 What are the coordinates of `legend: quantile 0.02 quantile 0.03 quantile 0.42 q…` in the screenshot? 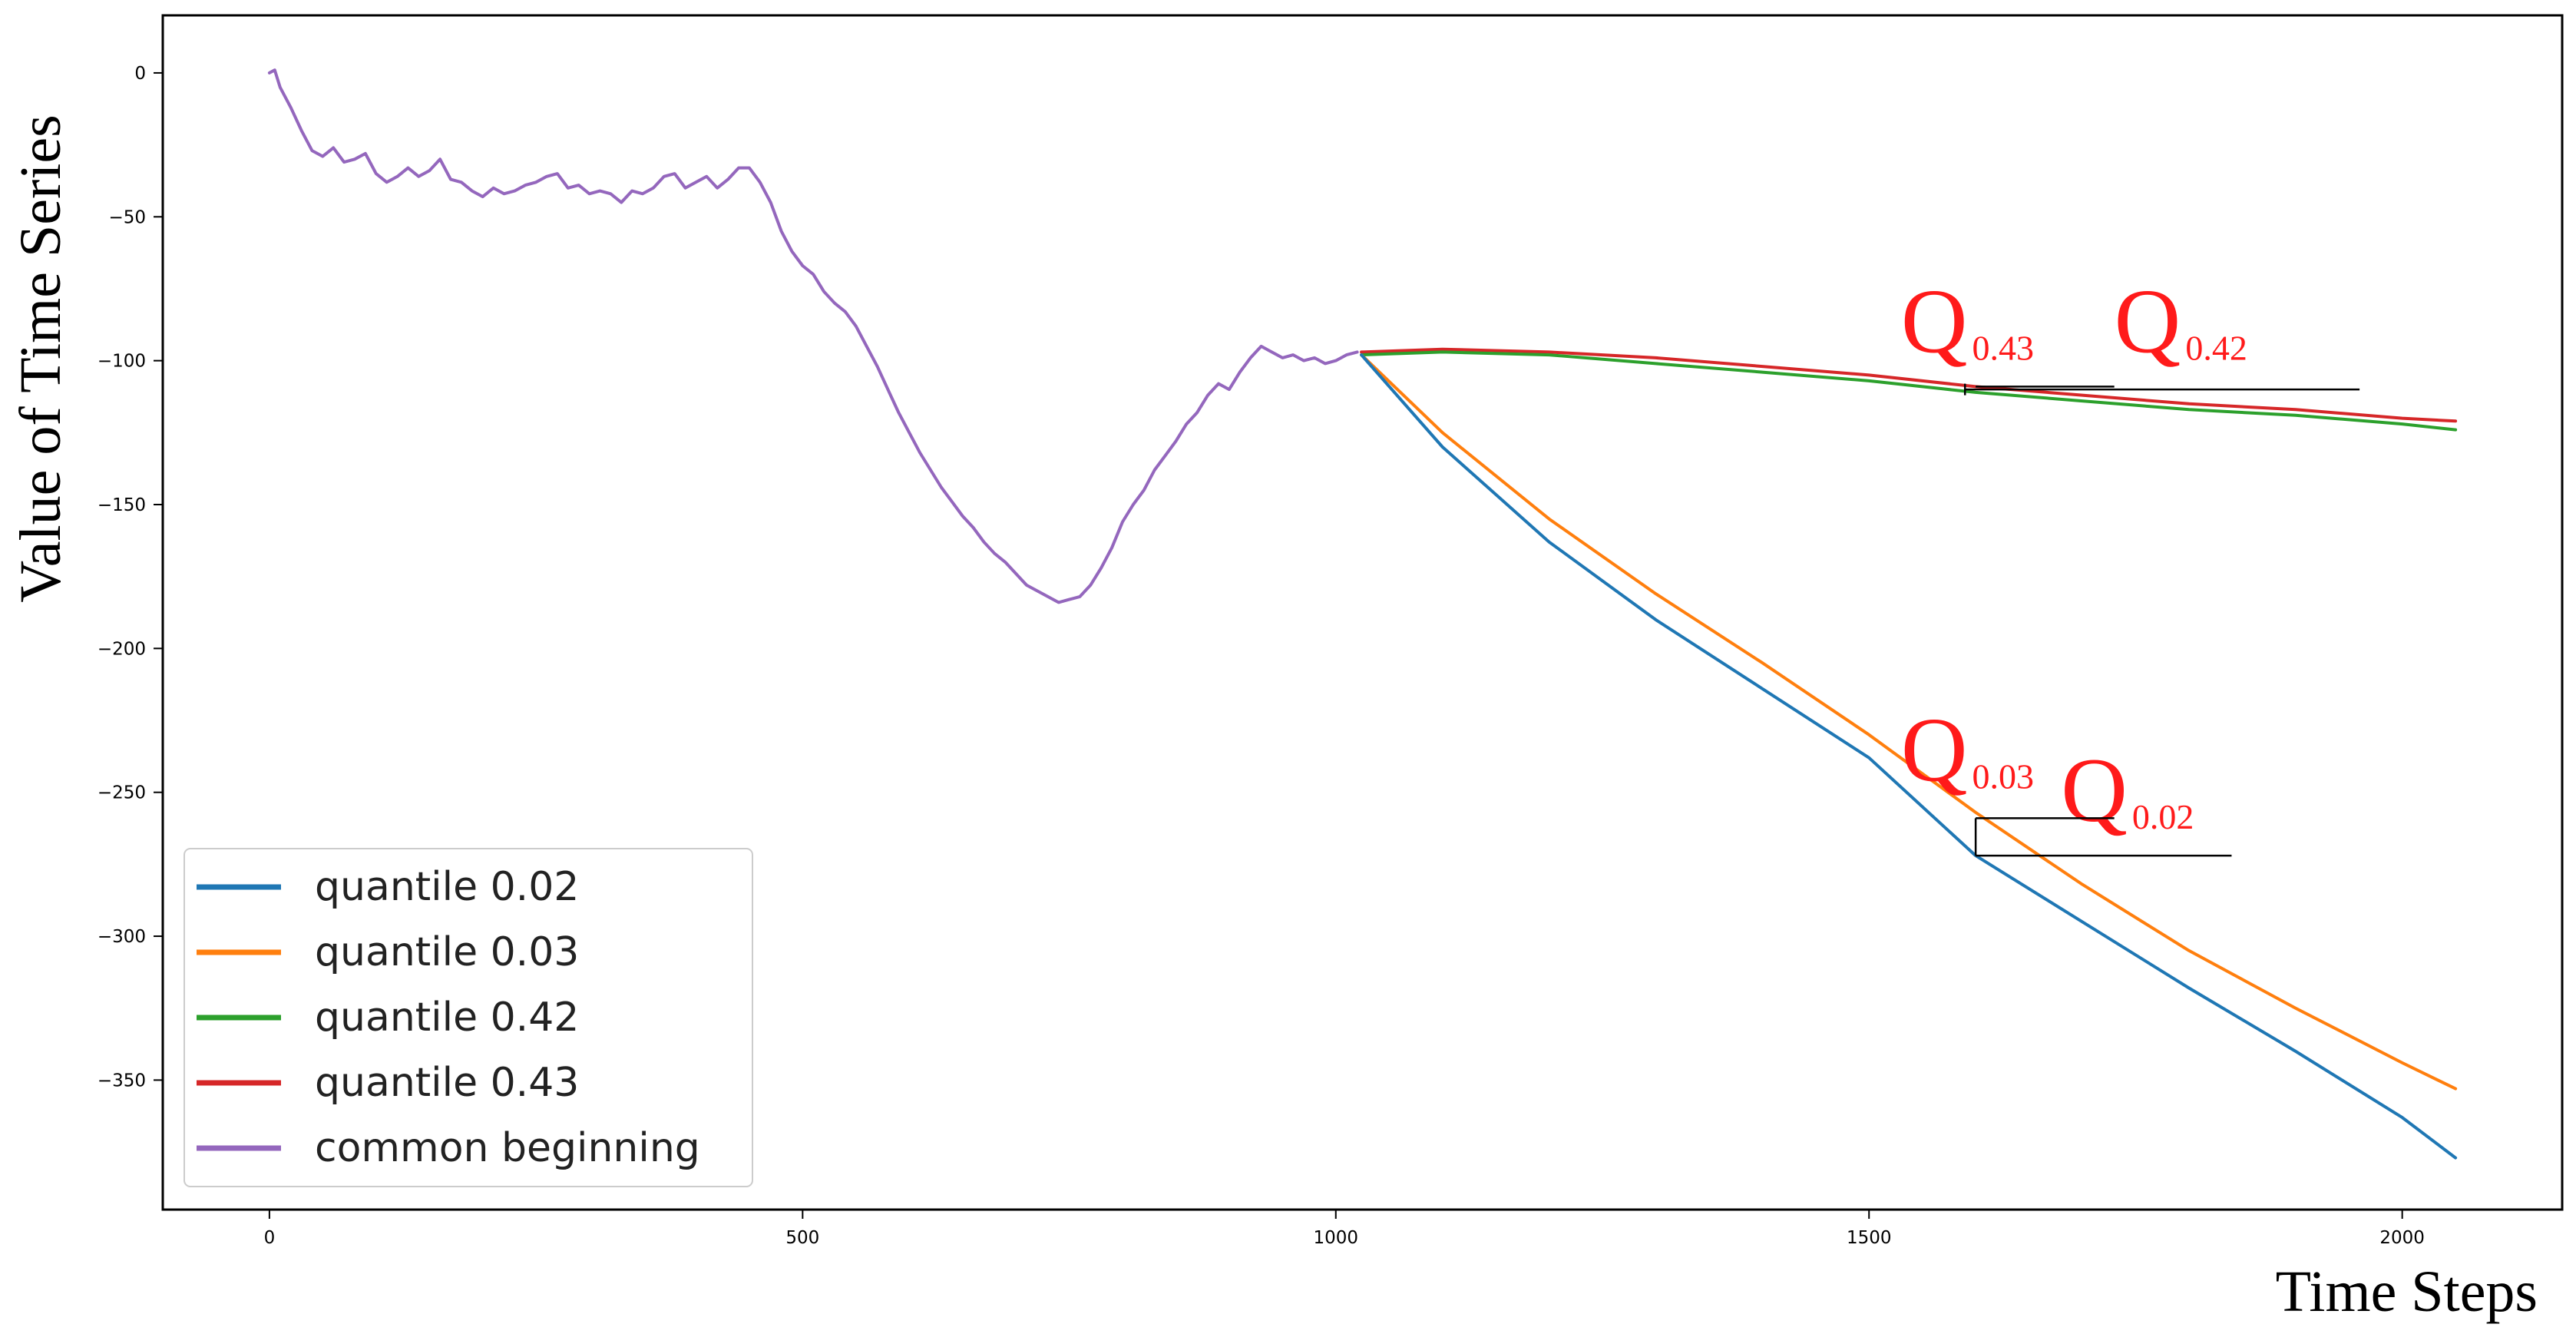 It's located at (469, 1017).